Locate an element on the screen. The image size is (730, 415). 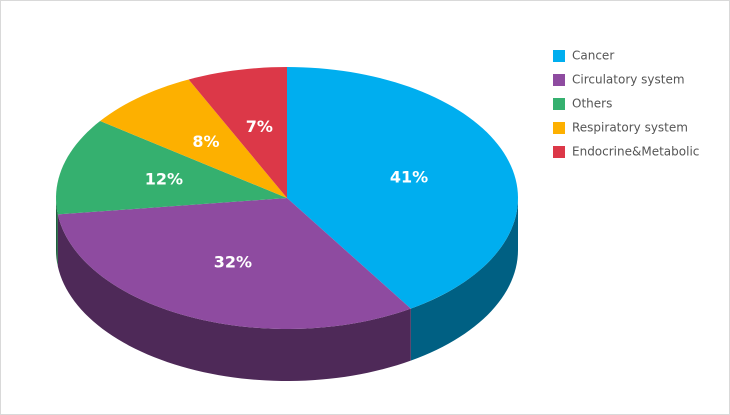
data-label: 8% is located at coordinates (205, 141).